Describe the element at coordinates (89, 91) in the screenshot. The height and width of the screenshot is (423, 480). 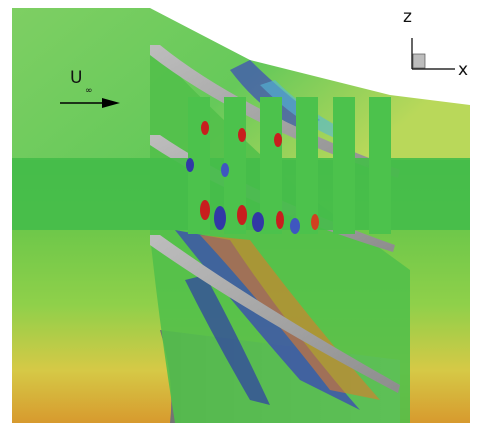
I see `freestream-subscript: ∞` at that location.